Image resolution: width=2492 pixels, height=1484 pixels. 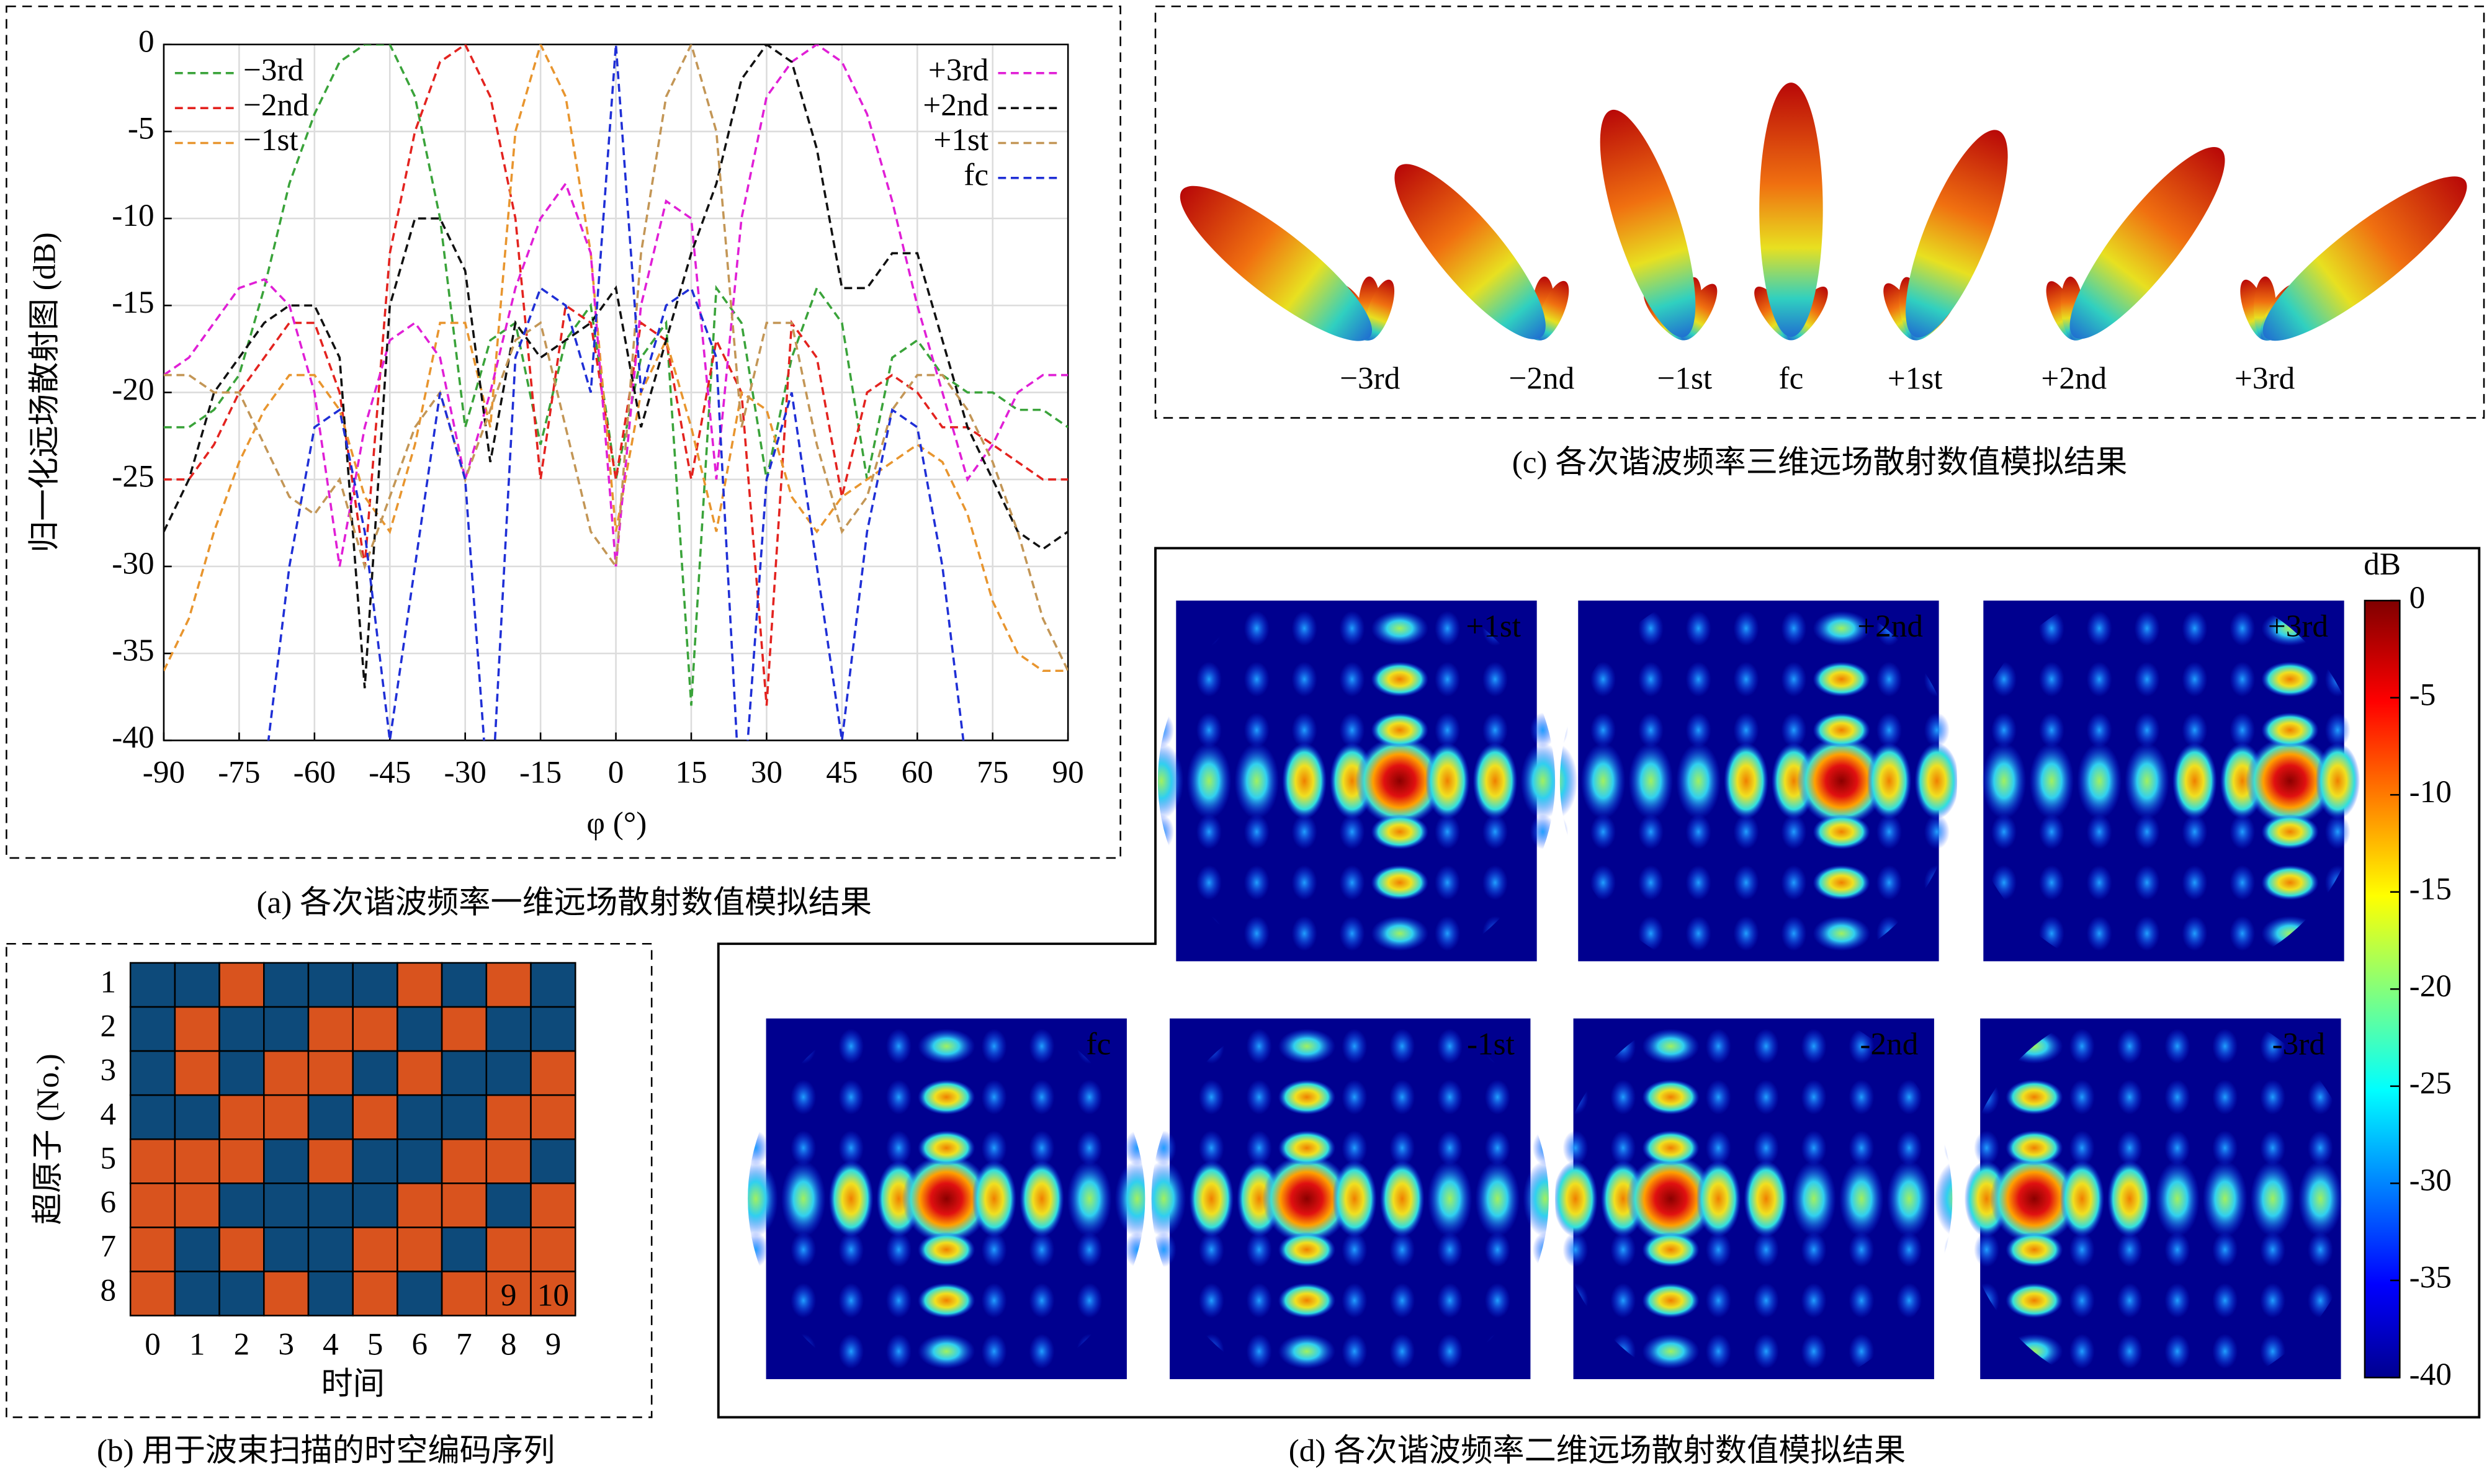 What do you see at coordinates (108, 1290) in the screenshot?
I see `y-tick-label: 8` at bounding box center [108, 1290].